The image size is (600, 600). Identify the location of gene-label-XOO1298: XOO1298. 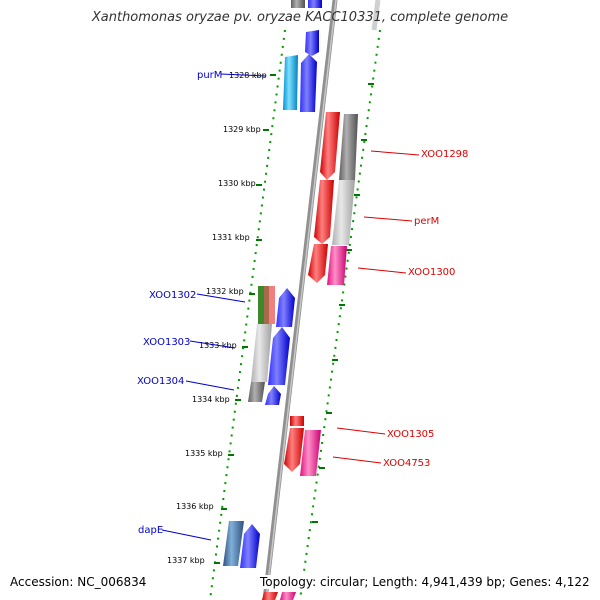
(444, 154).